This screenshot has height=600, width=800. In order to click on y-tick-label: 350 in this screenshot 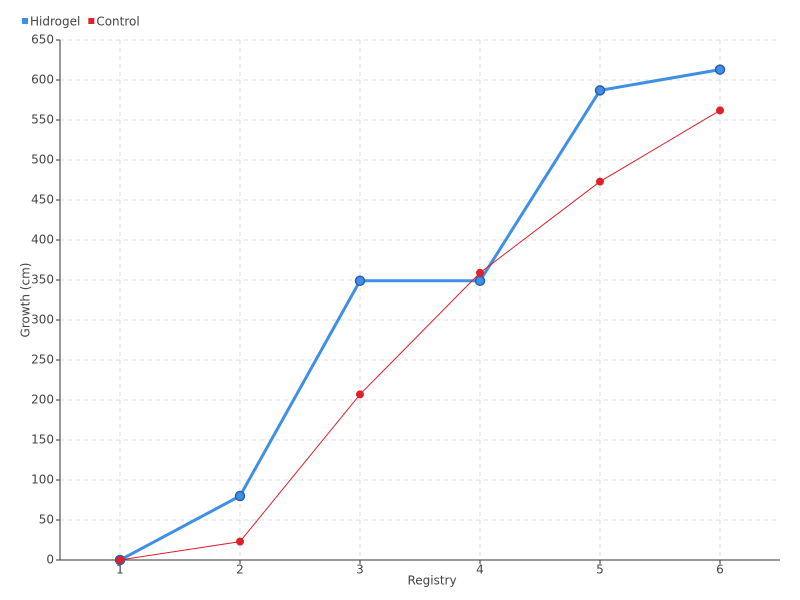, I will do `click(42, 280)`.